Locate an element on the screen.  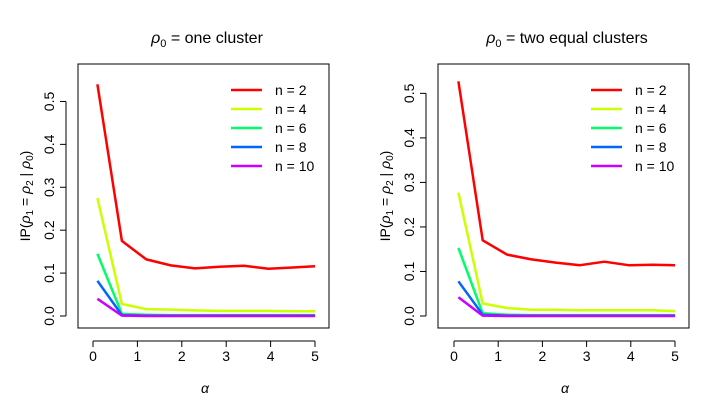
chart-title: ρ0 = one cluster is located at coordinates (206, 40).